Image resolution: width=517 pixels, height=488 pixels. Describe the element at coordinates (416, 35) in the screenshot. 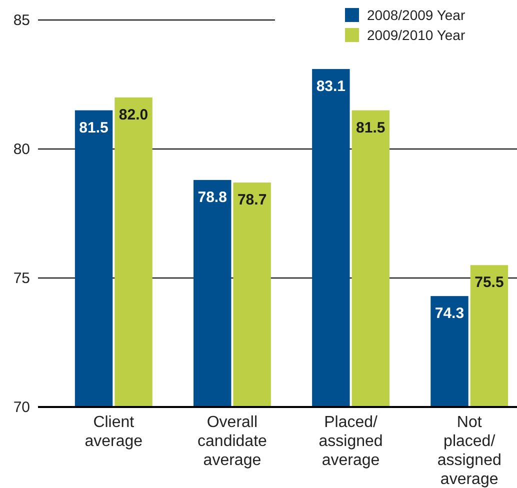

I see `legend-label: 2009/2010 Year` at that location.